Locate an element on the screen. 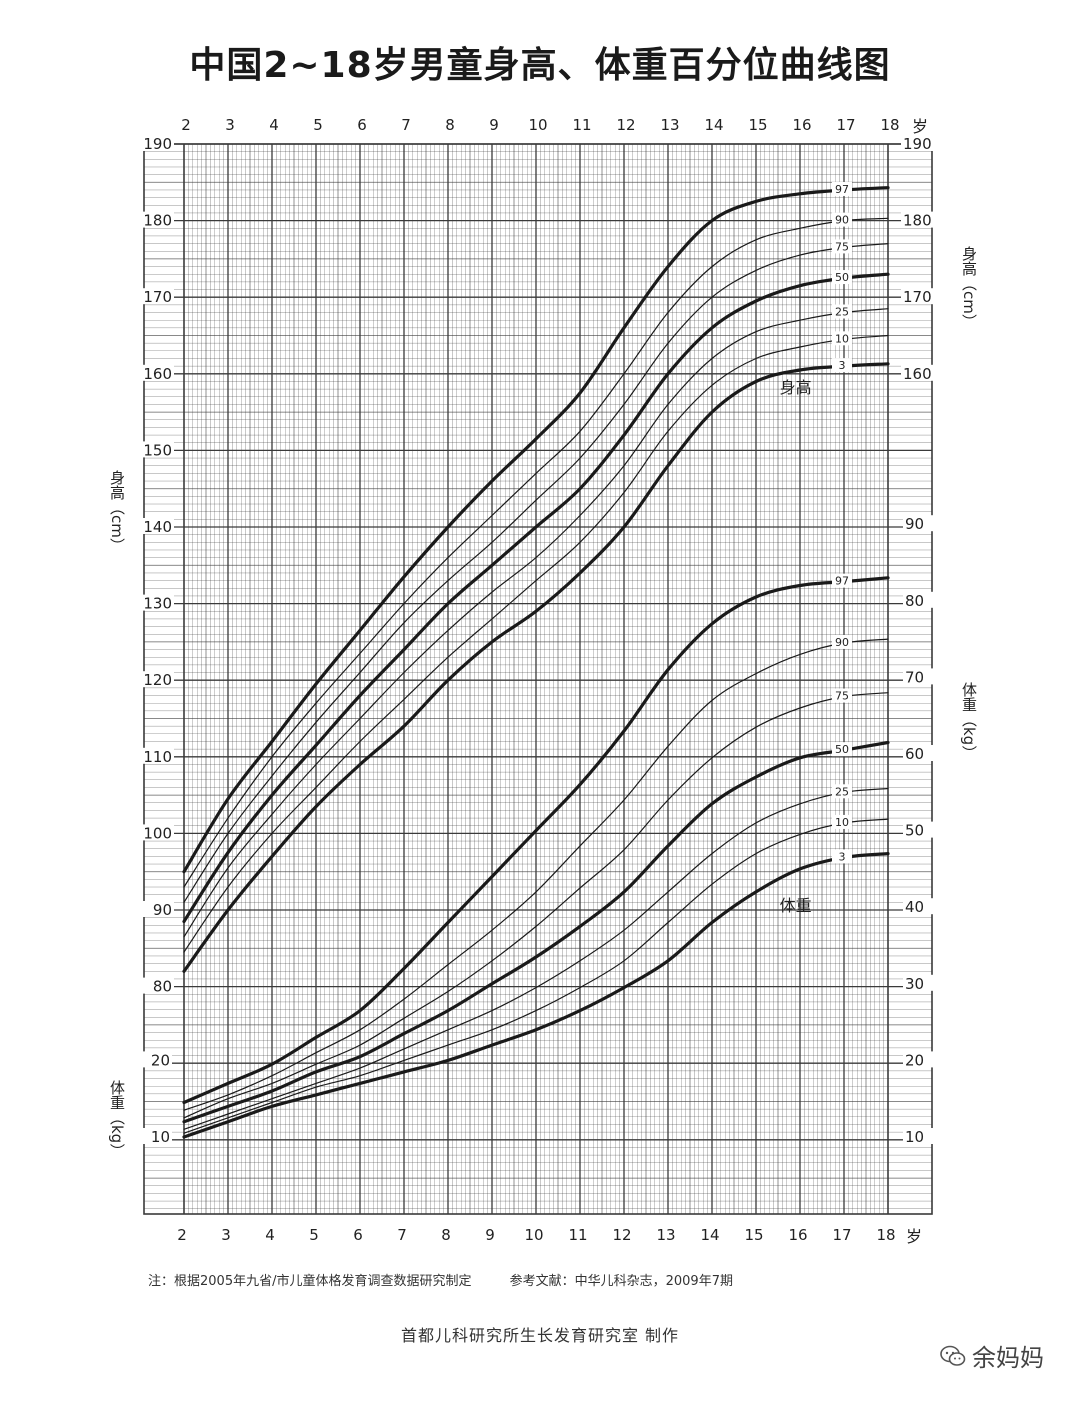  x-tick-bottom: 3 is located at coordinates (226, 1235).